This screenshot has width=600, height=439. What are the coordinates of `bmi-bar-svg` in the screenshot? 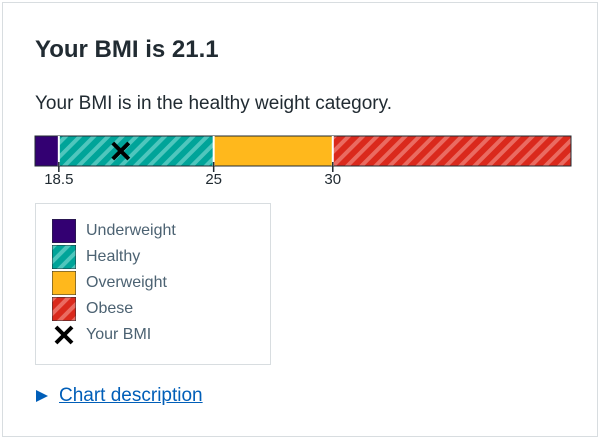 It's located at (303, 153).